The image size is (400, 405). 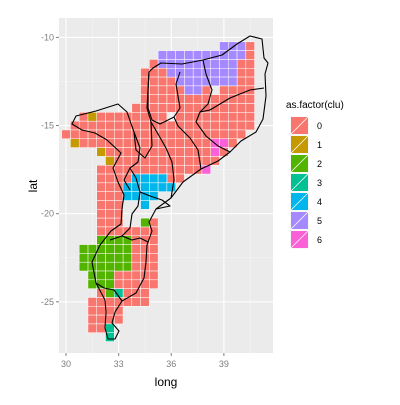 I want to click on legend-label: 3, so click(x=319, y=183).